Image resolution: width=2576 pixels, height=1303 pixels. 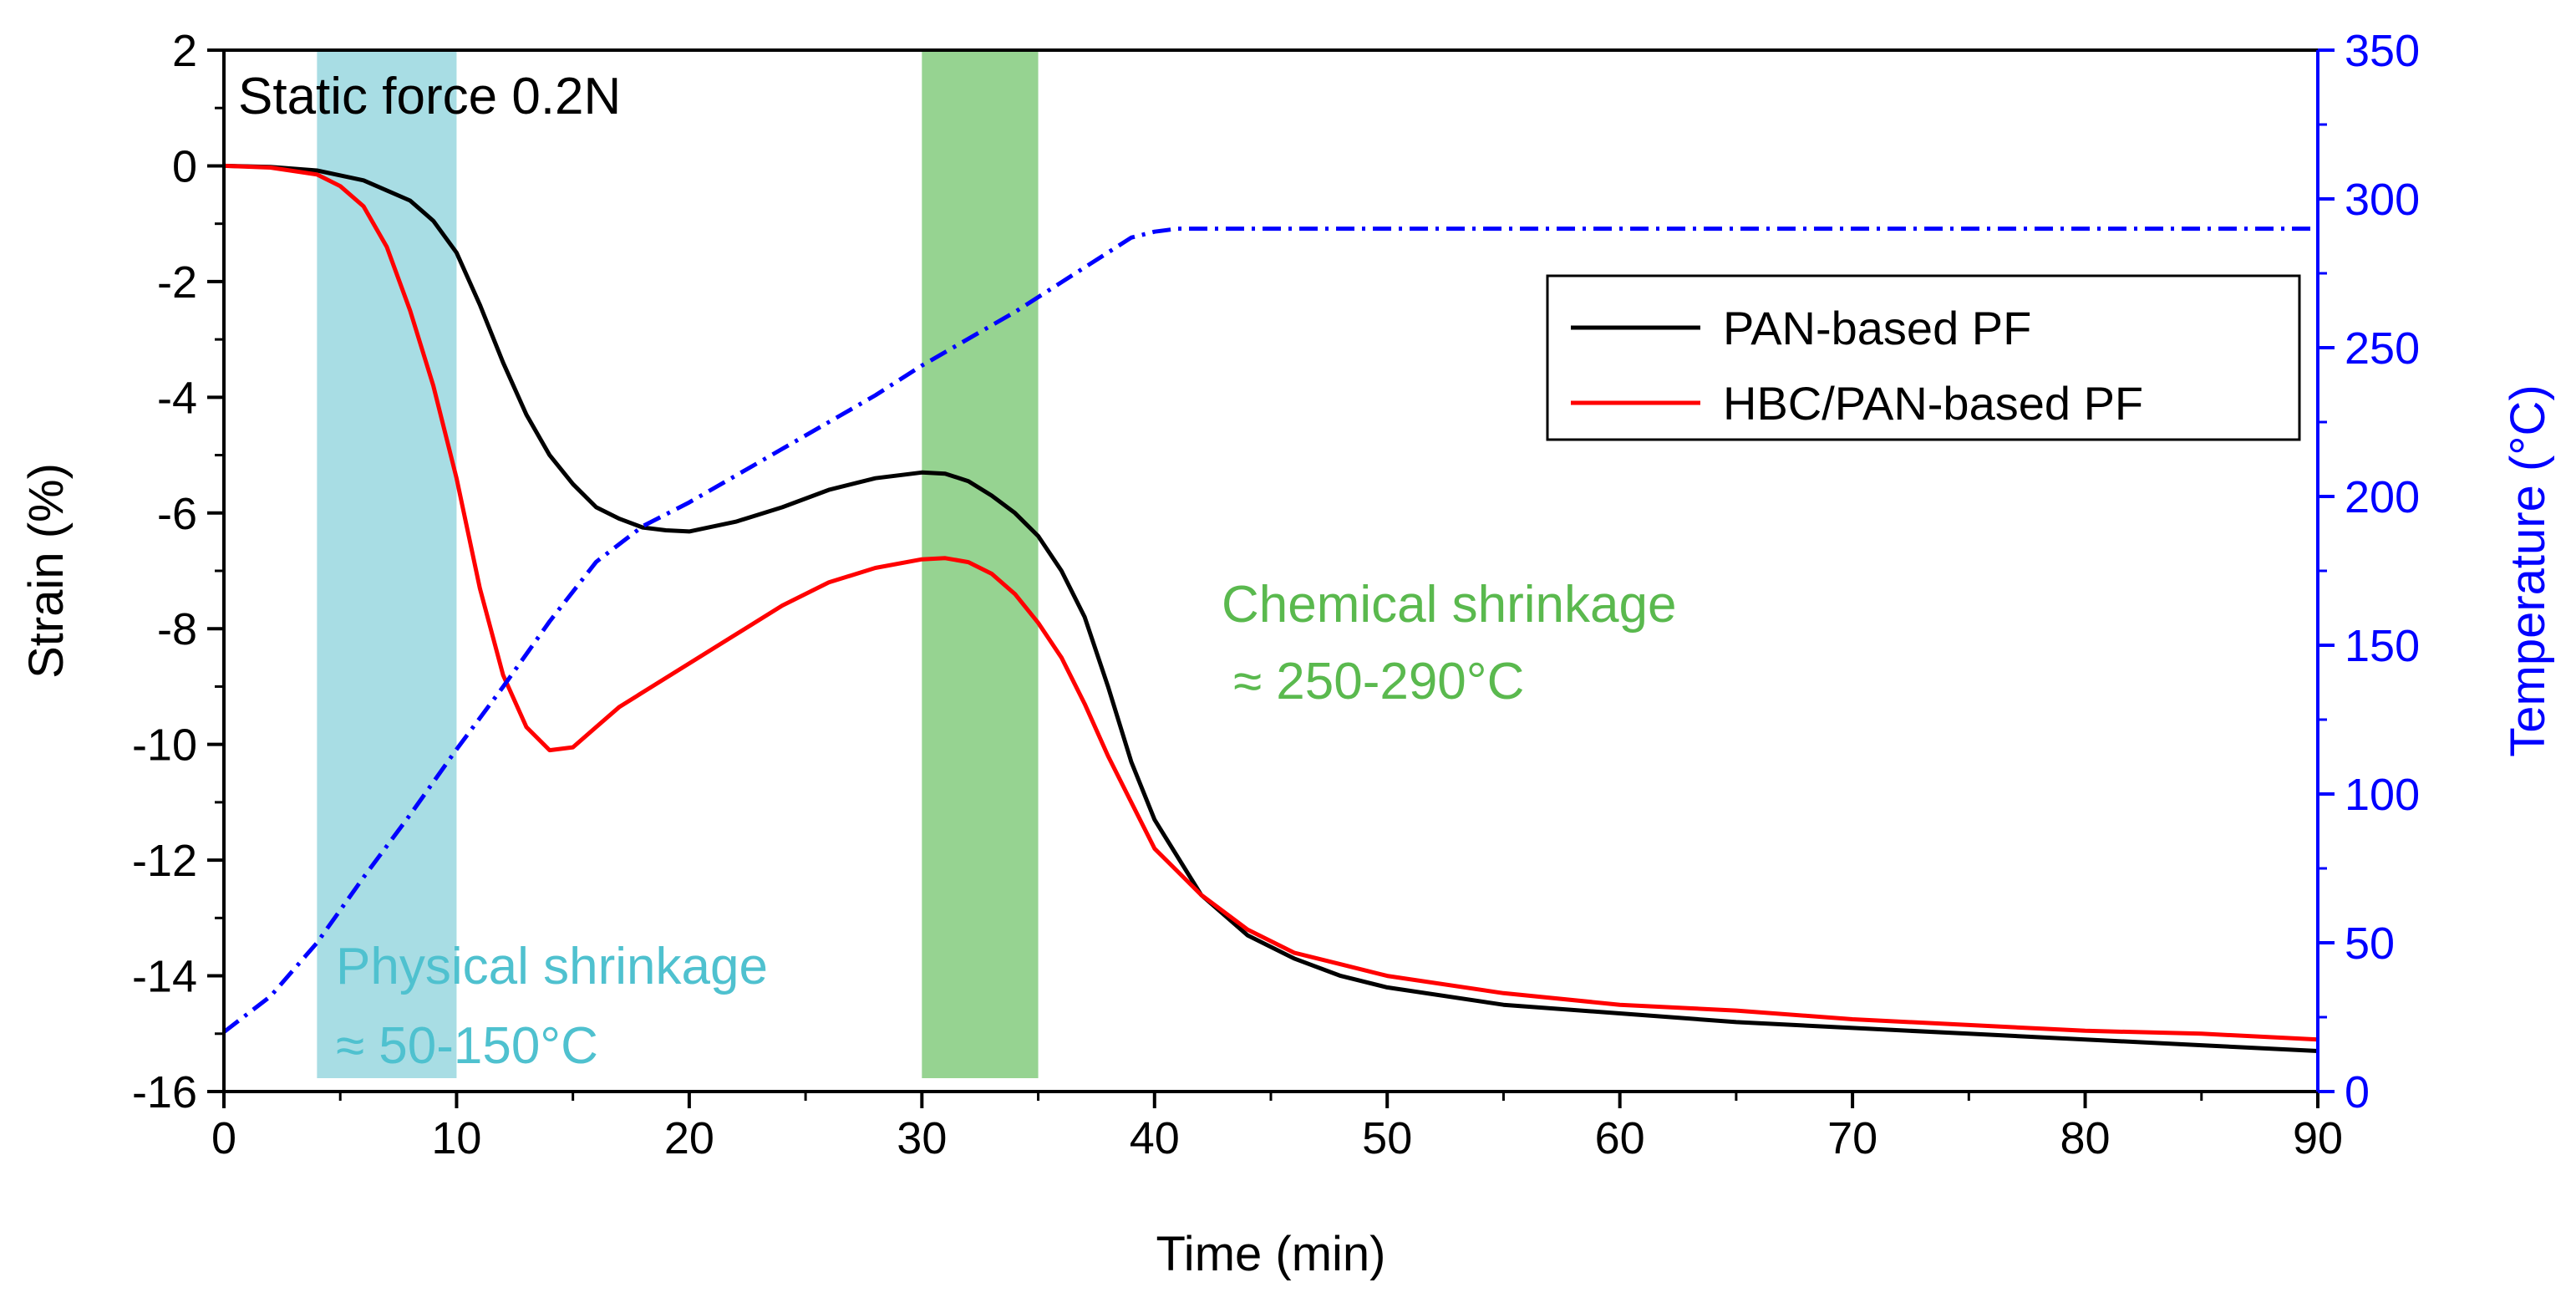 What do you see at coordinates (2382, 795) in the screenshot?
I see `y2-tick-label: 100` at bounding box center [2382, 795].